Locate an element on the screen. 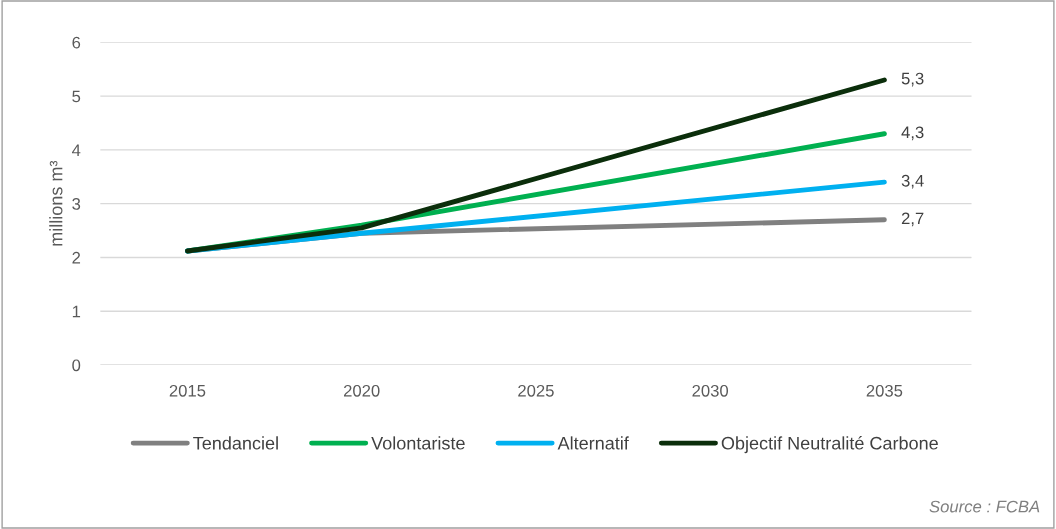 The height and width of the screenshot is (529, 1056). legend-label: Tendanciel is located at coordinates (235, 443).